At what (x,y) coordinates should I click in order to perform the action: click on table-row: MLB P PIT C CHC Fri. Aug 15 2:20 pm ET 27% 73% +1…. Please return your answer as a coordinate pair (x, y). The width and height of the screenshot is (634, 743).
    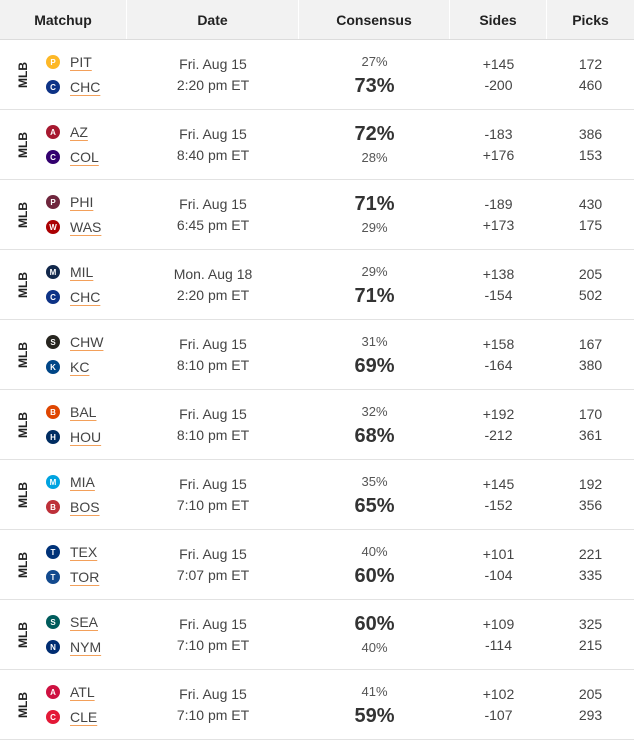
    Looking at the image, I should click on (317, 75).